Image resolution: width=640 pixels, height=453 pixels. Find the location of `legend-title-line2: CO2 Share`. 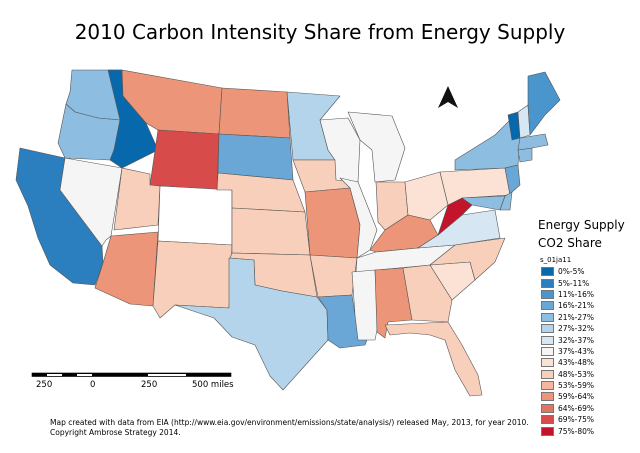

legend-title-line2: CO2 Share is located at coordinates (570, 243).